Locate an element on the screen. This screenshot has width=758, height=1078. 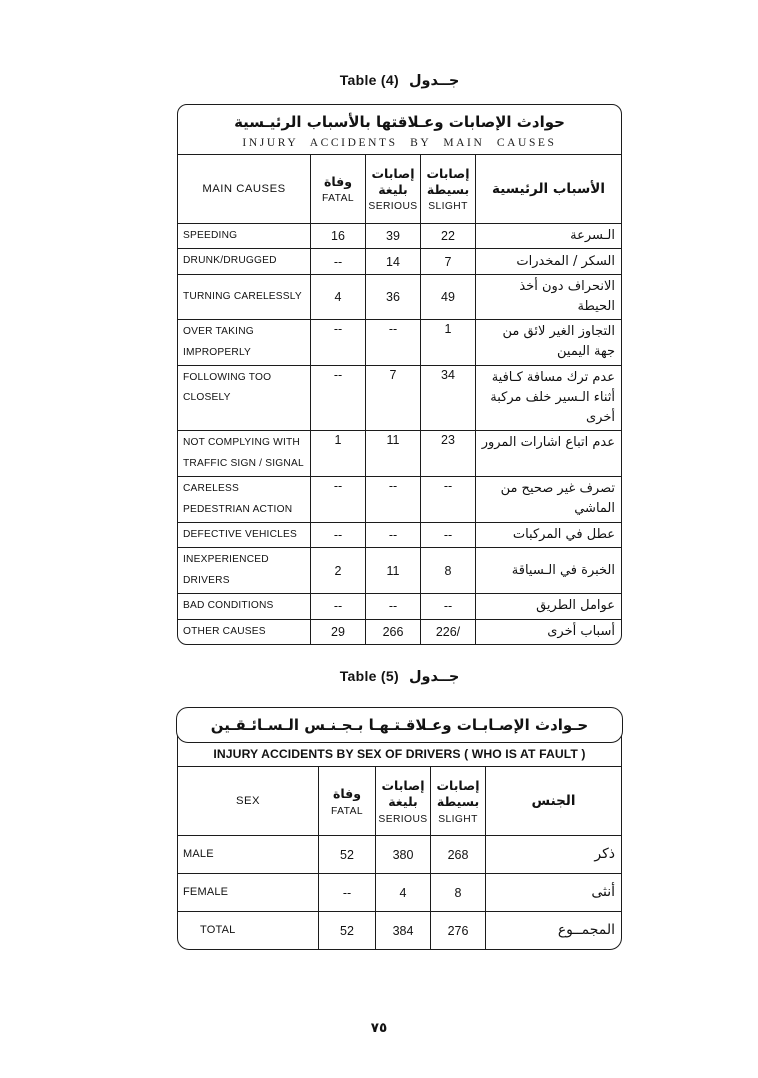
serious-value-cell: 384 is located at coordinates (402, 931).